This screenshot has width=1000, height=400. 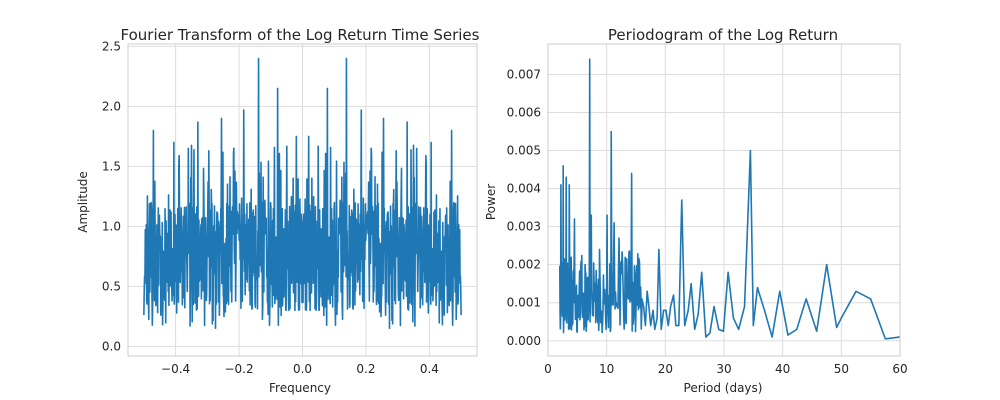 What do you see at coordinates (111, 226) in the screenshot?
I see `fourier-y-tick-label: 1.0` at bounding box center [111, 226].